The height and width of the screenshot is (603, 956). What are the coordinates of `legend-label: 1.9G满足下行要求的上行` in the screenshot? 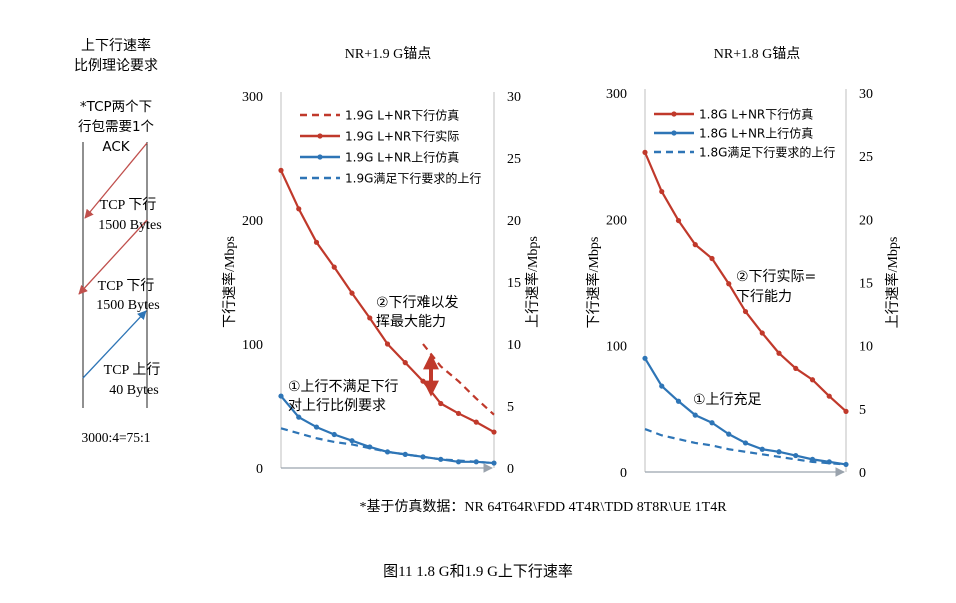 It's located at (413, 178).